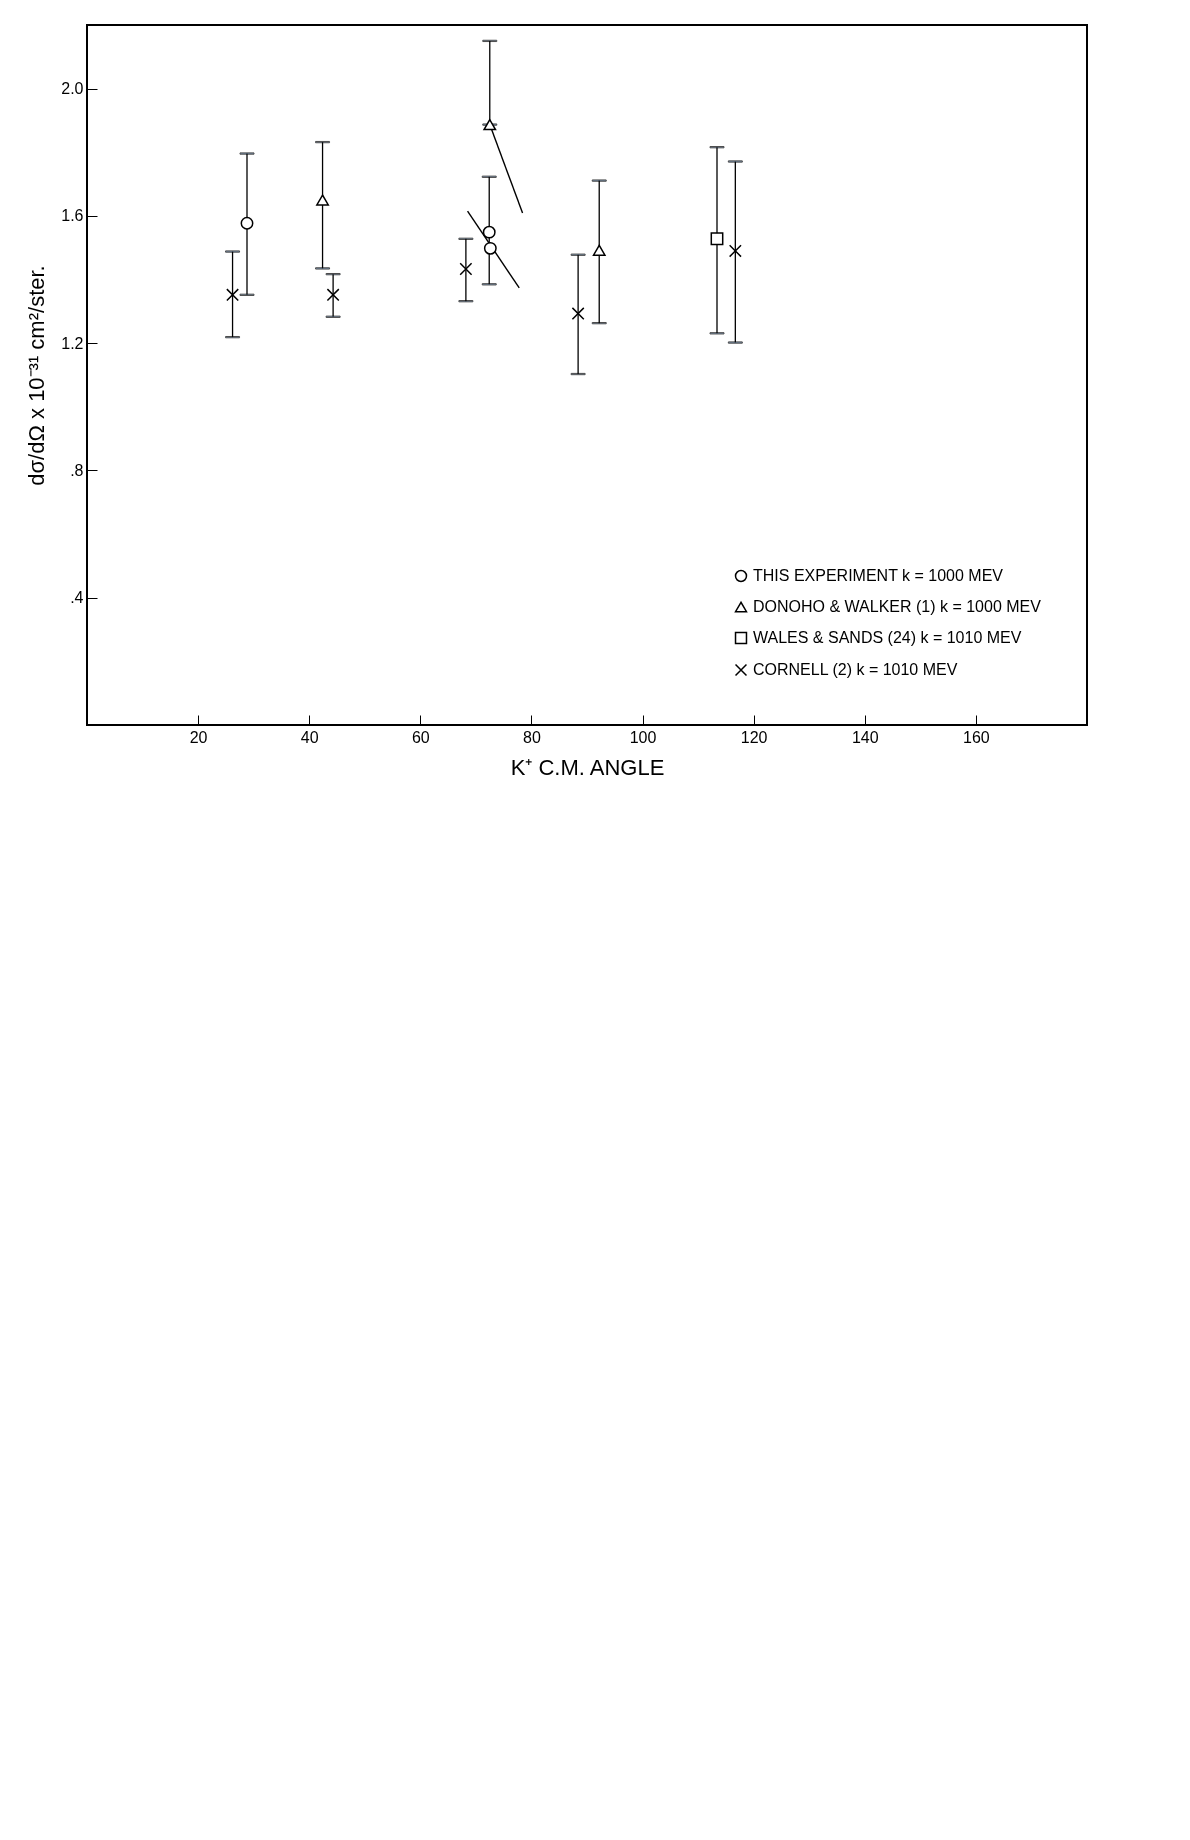  Describe the element at coordinates (887, 637) in the screenshot. I see `legend-label: WALES & SANDS (24) k = 1010 MEV` at that location.